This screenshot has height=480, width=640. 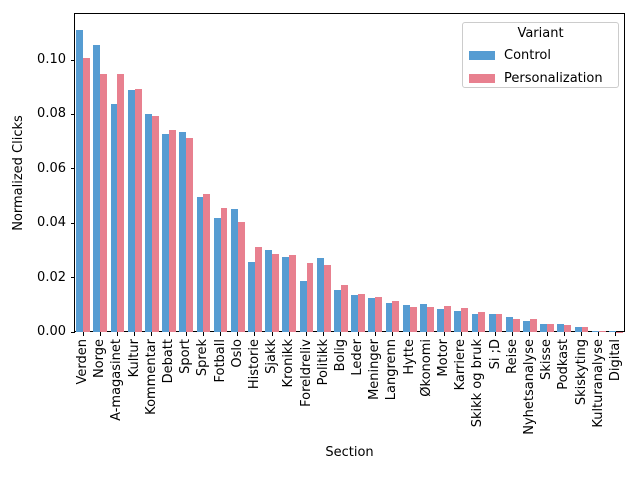 What do you see at coordinates (51, 223) in the screenshot?
I see `y-tick-label-0.04: 0.04` at bounding box center [51, 223].